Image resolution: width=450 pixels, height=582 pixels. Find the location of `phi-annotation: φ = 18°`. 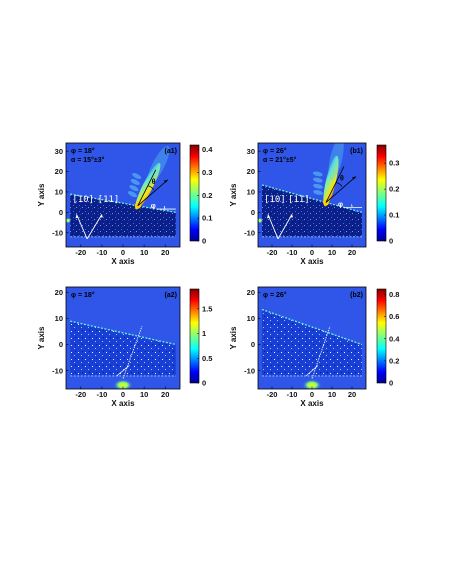

phi-annotation: φ = 18° is located at coordinates (83, 151).